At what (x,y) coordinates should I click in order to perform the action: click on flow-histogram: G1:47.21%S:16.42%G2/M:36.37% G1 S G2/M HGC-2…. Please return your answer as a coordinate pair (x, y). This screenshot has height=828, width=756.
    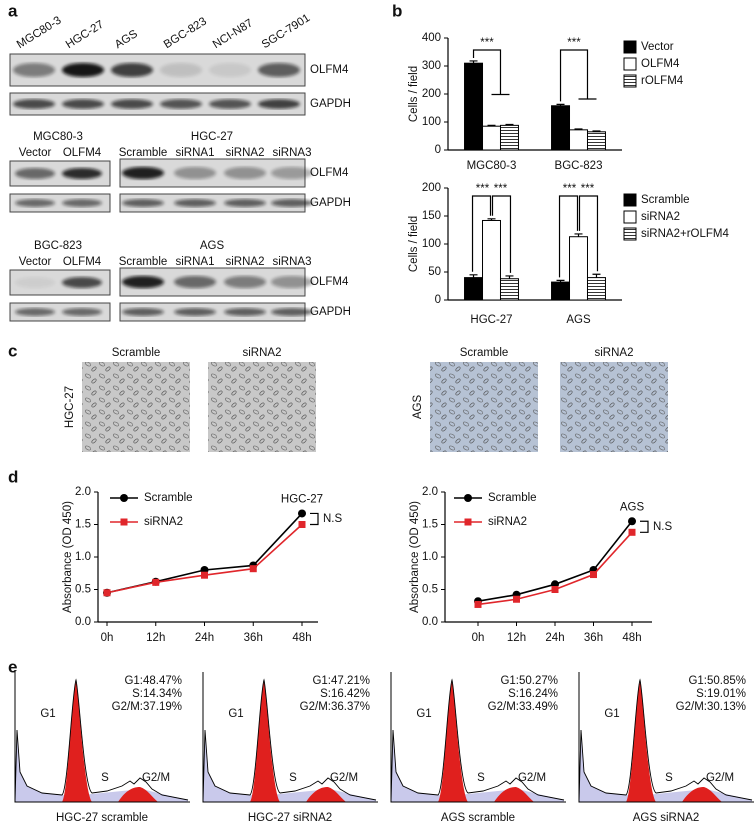
    Looking at the image, I should click on (290, 748).